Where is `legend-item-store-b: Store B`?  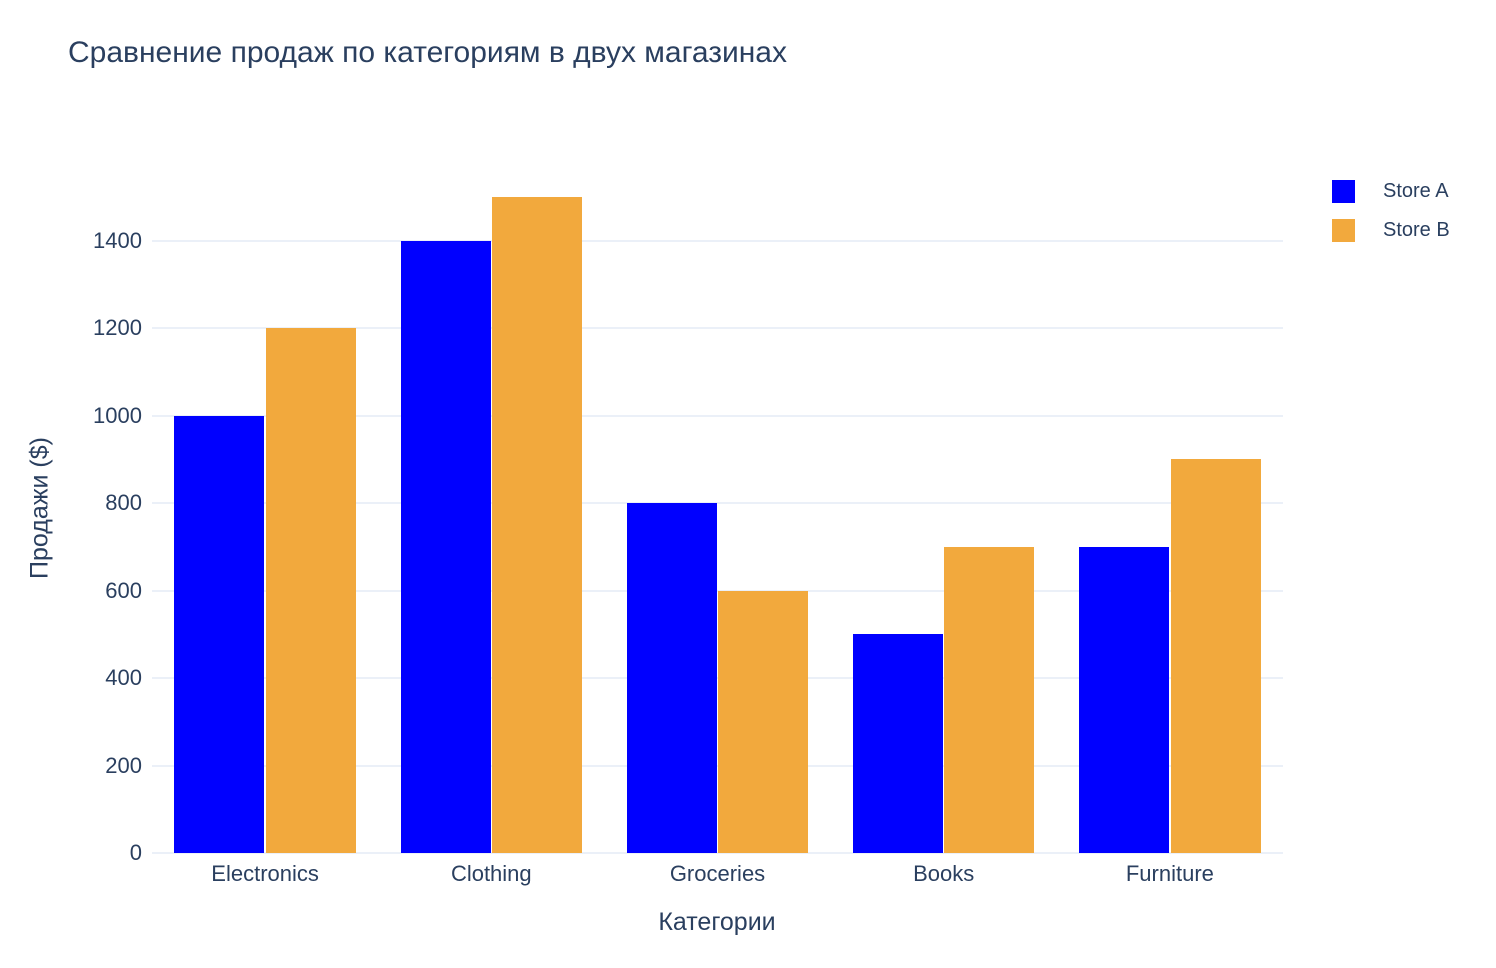
legend-item-store-b: Store B is located at coordinates (1391, 230).